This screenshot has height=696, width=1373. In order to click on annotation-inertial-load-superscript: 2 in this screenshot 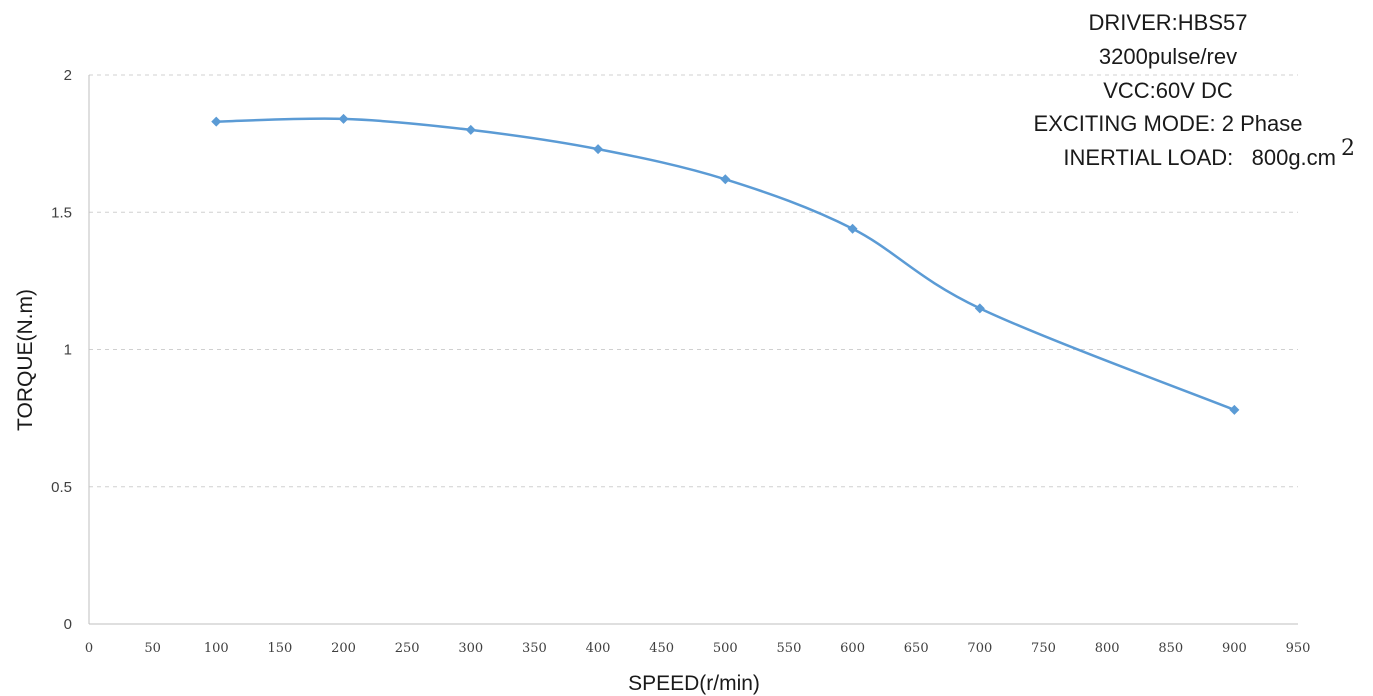, I will do `click(1348, 148)`.